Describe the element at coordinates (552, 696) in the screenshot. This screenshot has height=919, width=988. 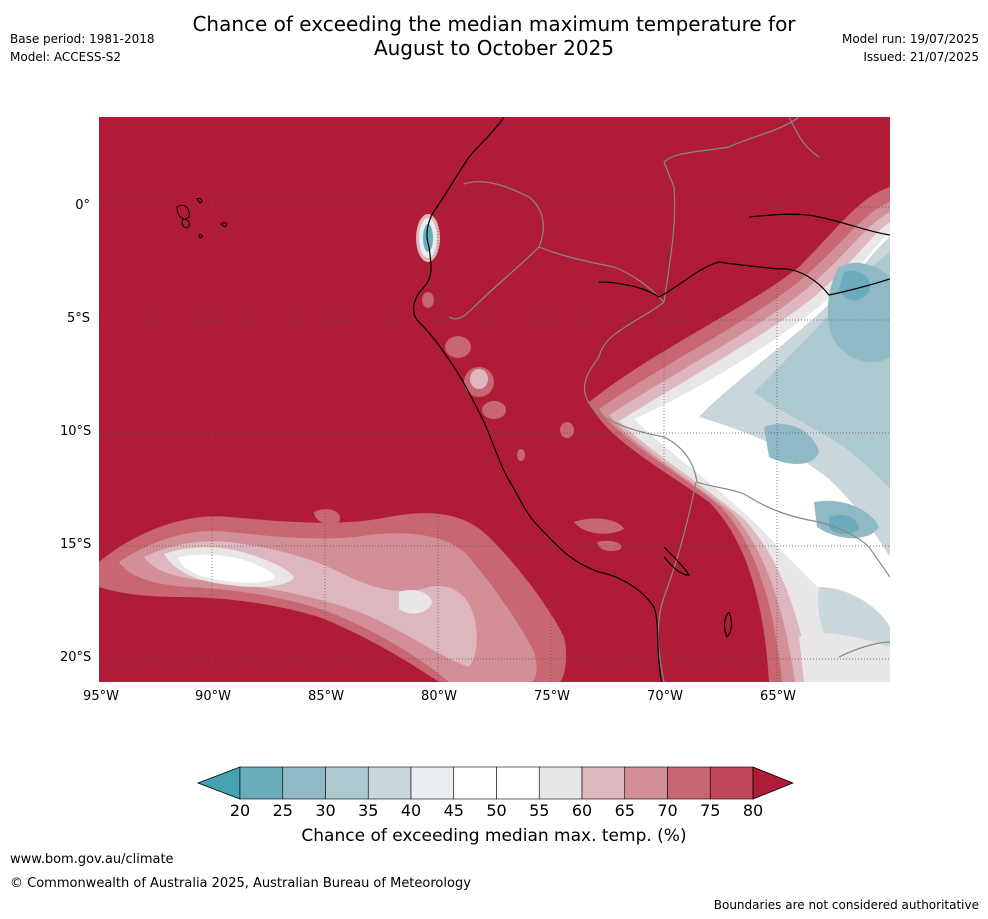
I see `lon-label: 75°W` at that location.